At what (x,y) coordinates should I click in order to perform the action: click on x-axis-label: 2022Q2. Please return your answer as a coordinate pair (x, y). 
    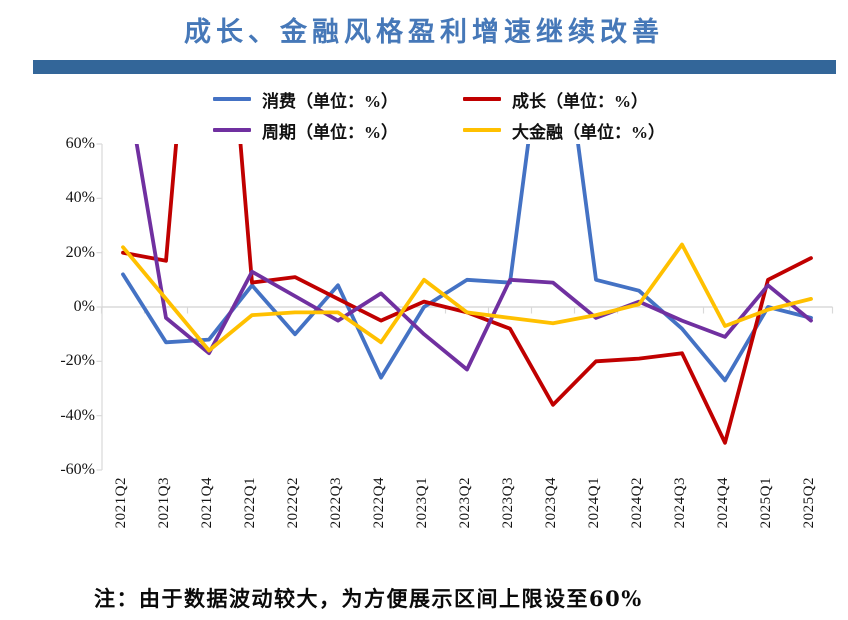
    Looking at the image, I should click on (293, 503).